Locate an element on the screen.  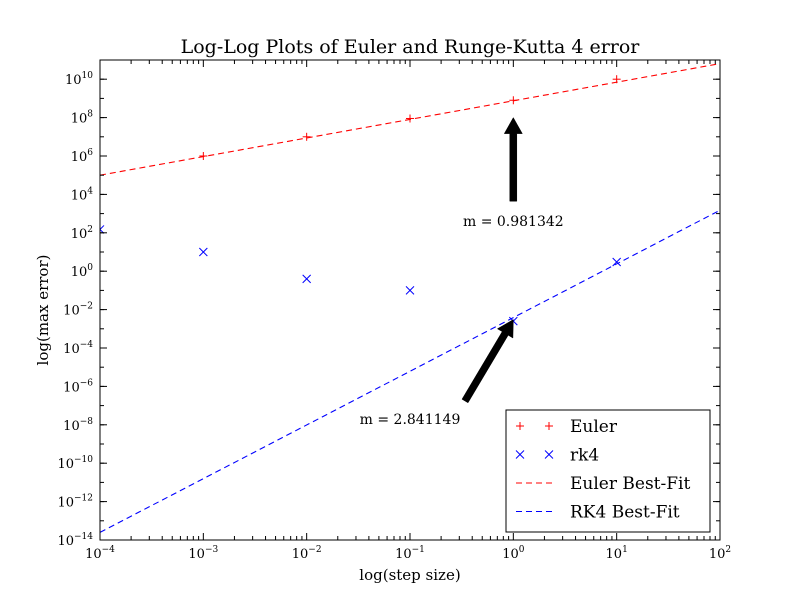
y-tick-label: 10⁻¹⁰ is located at coordinates (75, 463).